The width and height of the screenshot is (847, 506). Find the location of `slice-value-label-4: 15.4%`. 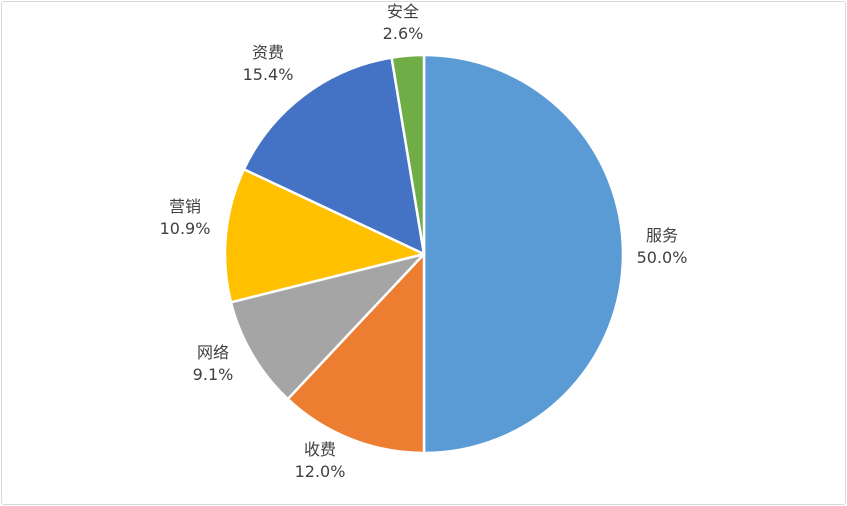

slice-value-label-4: 15.4% is located at coordinates (268, 74).